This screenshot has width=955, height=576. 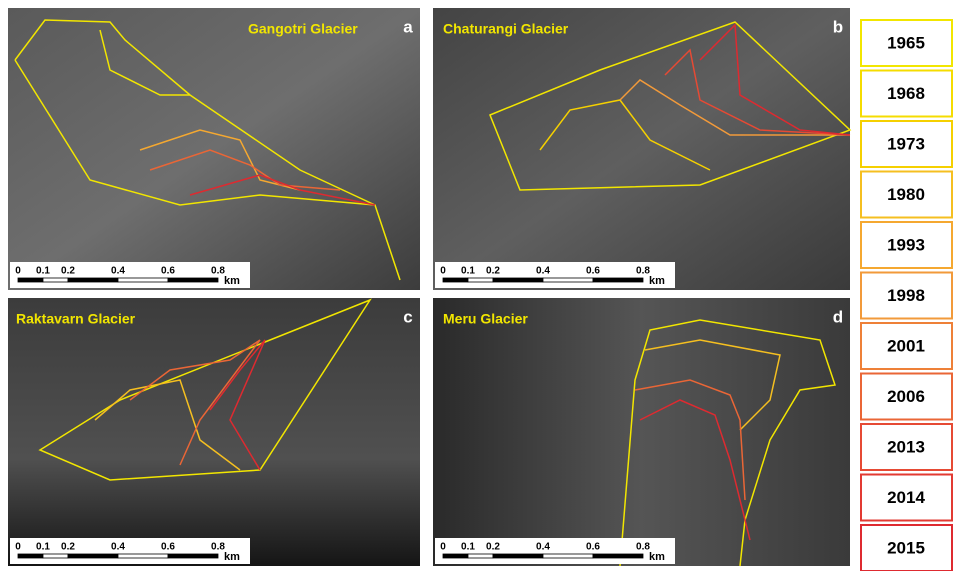 I want to click on panel-letter: a, so click(x=408, y=26).